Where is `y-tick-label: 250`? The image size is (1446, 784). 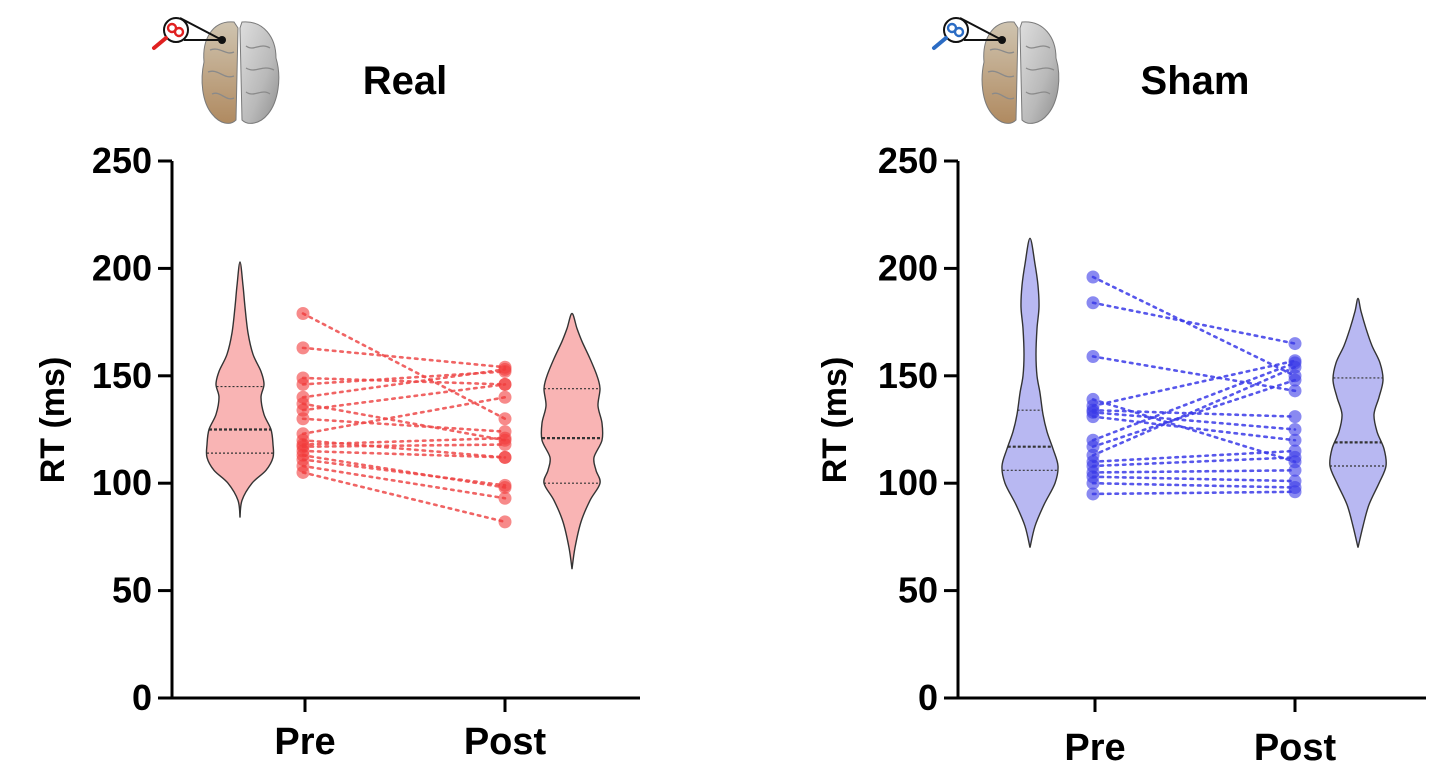
y-tick-label: 250 is located at coordinates (908, 160).